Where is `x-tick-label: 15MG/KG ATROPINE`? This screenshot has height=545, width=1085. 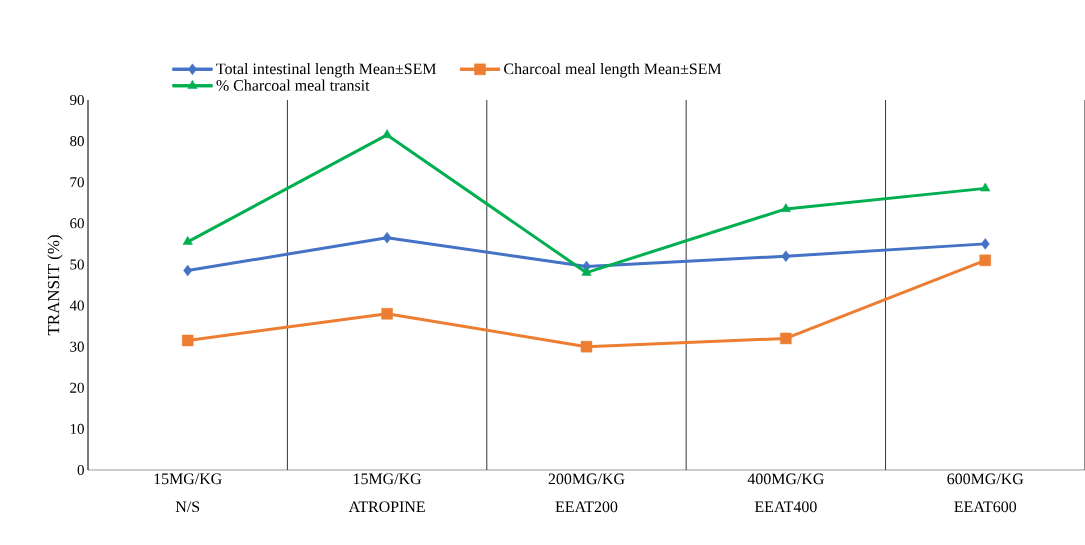 x-tick-label: 15MG/KG ATROPINE is located at coordinates (386, 493).